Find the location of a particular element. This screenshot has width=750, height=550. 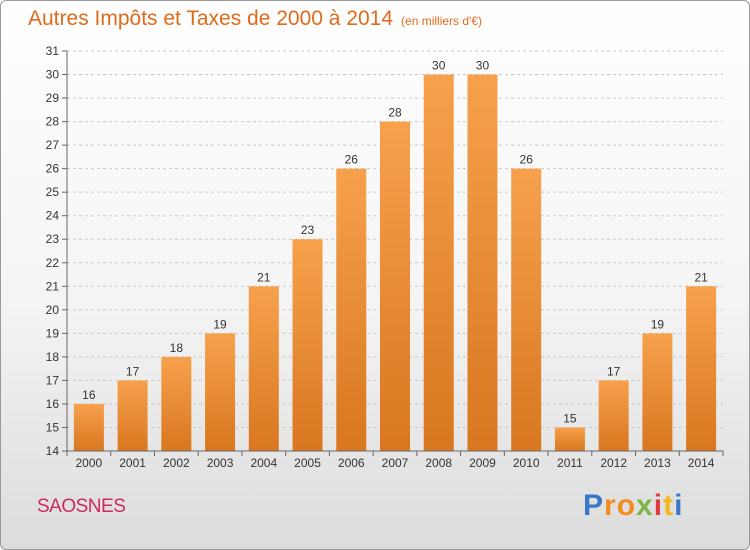

bar-value-label: 16 is located at coordinates (89, 395).